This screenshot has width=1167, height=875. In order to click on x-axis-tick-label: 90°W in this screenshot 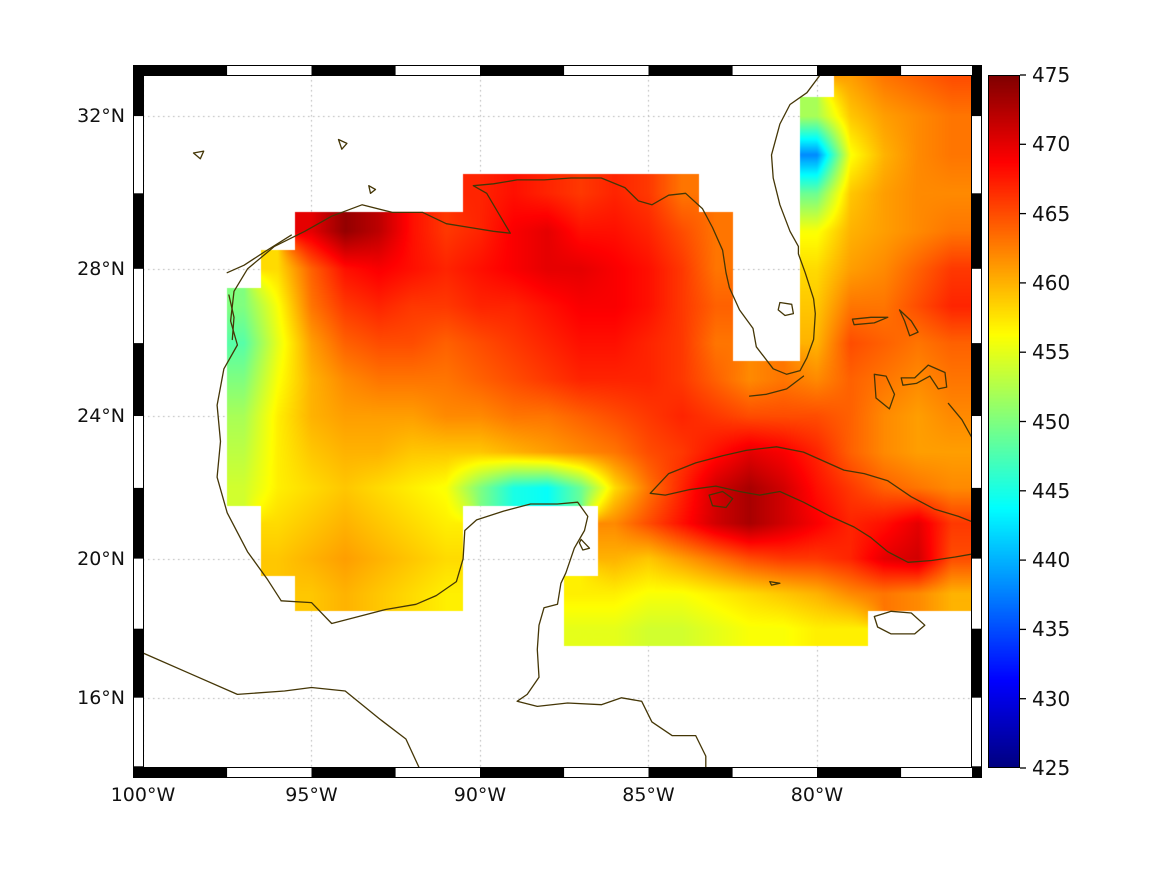, I will do `click(480, 795)`.